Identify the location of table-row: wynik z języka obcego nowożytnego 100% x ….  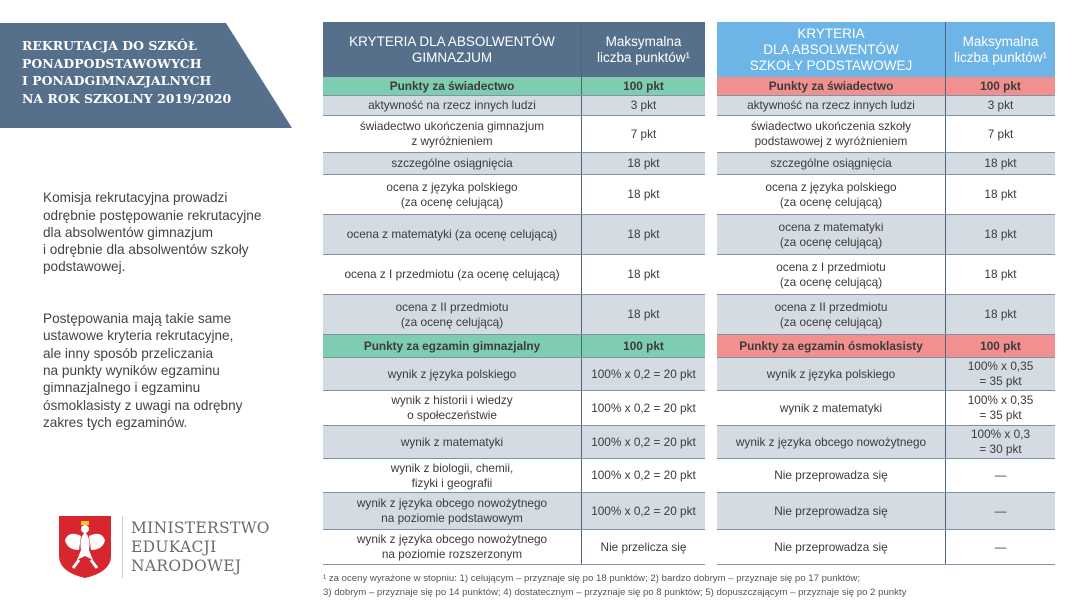
(886, 442).